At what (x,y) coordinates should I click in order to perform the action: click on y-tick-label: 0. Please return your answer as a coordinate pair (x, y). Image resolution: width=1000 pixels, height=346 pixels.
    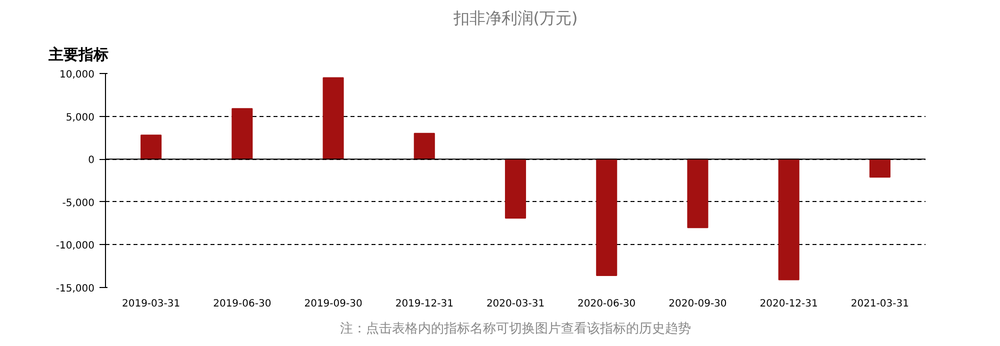
    Looking at the image, I should click on (91, 160).